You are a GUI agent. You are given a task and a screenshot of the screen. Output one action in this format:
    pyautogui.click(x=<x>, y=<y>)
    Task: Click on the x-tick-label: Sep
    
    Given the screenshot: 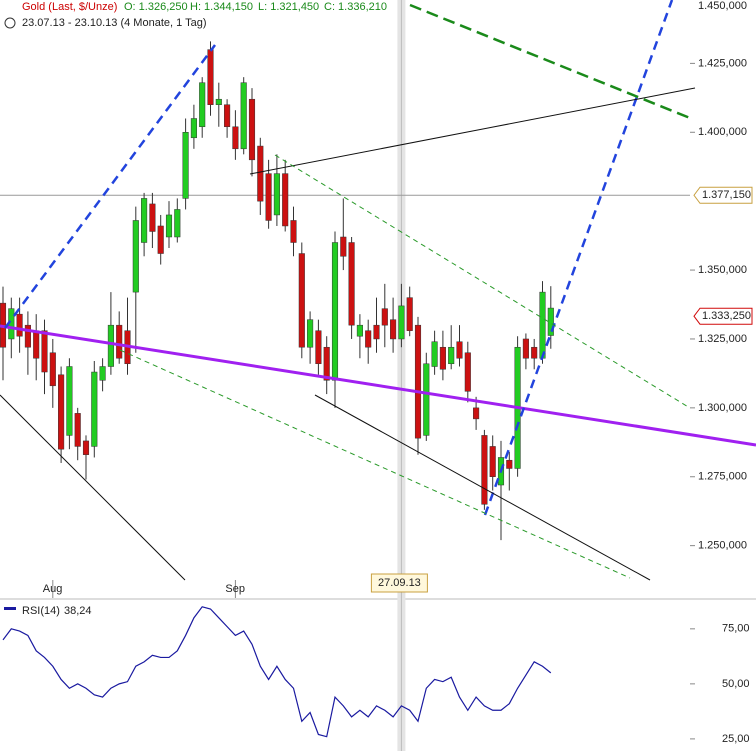 What is the action you would take?
    pyautogui.click(x=235, y=589)
    